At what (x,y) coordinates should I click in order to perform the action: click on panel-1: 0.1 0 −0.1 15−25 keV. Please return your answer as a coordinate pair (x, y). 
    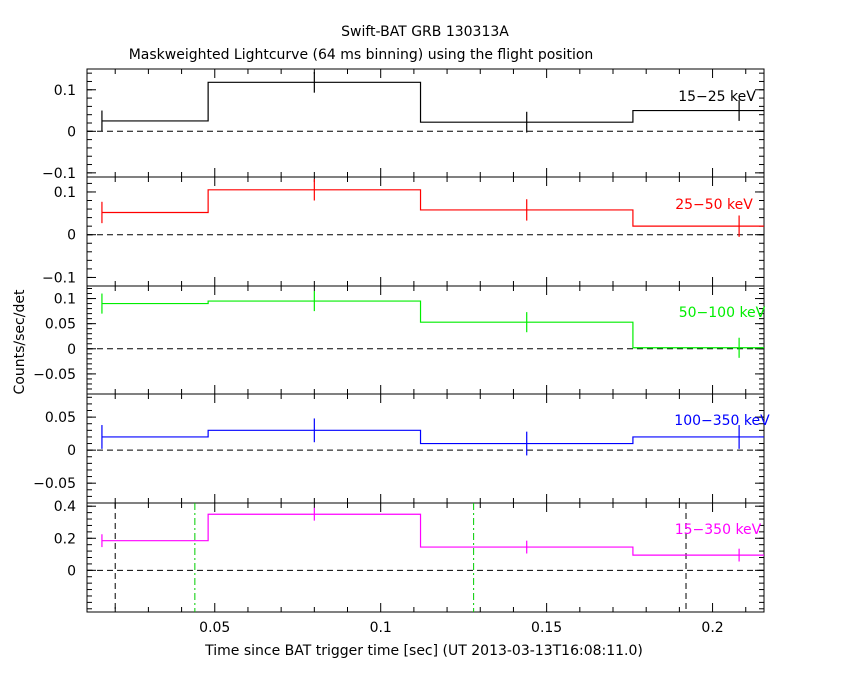
    Looking at the image, I should click on (403, 125).